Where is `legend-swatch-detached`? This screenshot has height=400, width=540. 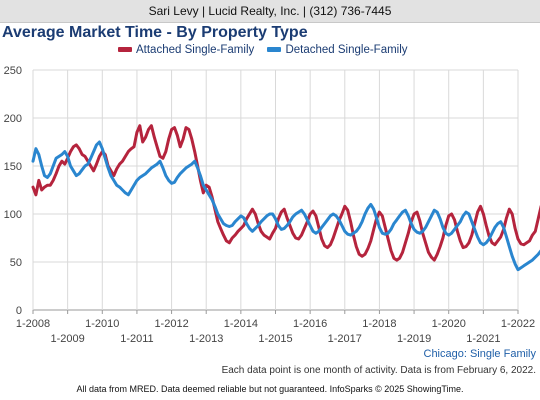
legend-swatch-detached is located at coordinates (274, 50).